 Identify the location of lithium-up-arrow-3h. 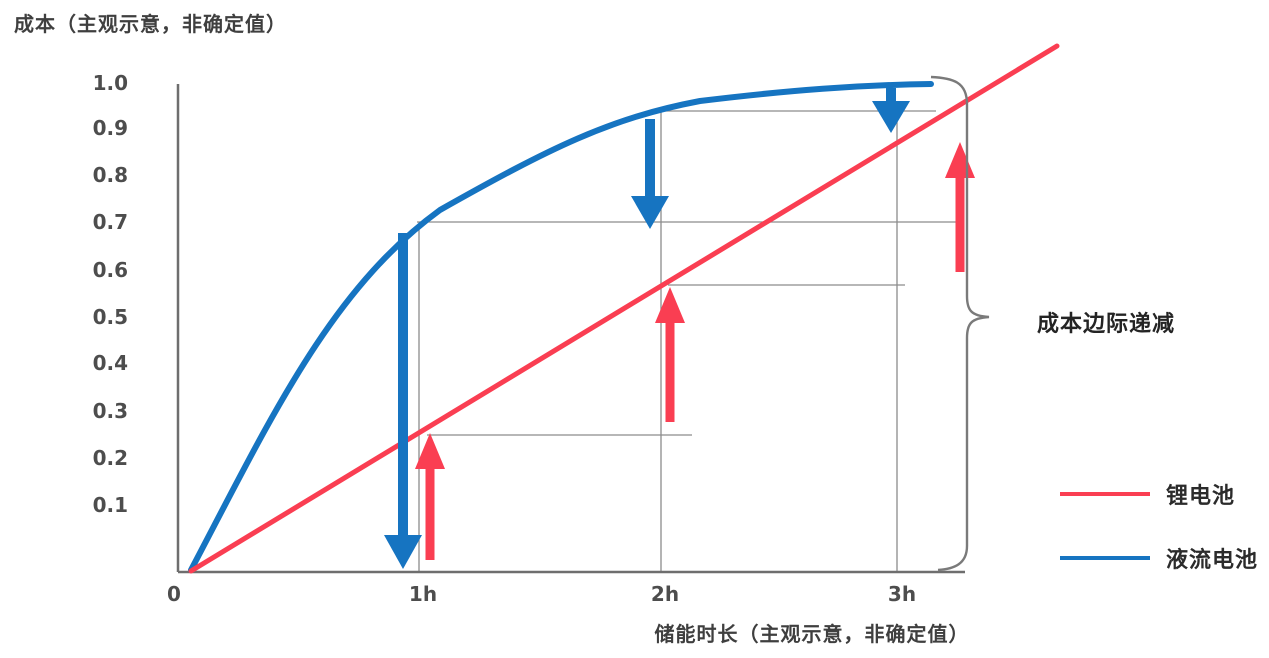
(960, 207).